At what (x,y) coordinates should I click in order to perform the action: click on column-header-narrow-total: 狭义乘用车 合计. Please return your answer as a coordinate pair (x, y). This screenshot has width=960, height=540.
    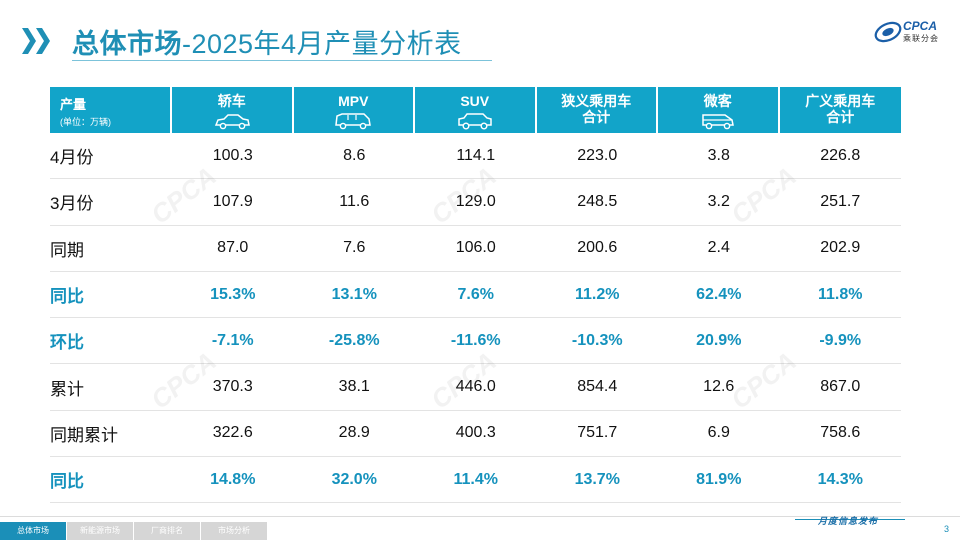
    Looking at the image, I should click on (597, 110).